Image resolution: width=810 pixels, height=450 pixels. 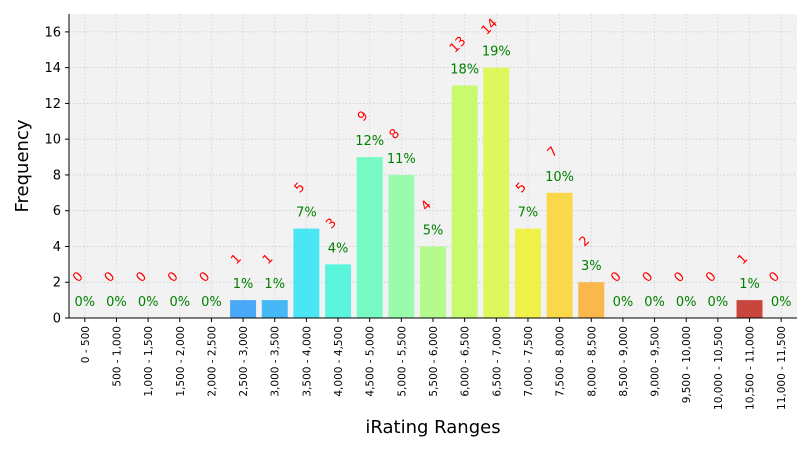 I want to click on percent-label: 19%, so click(x=496, y=52).